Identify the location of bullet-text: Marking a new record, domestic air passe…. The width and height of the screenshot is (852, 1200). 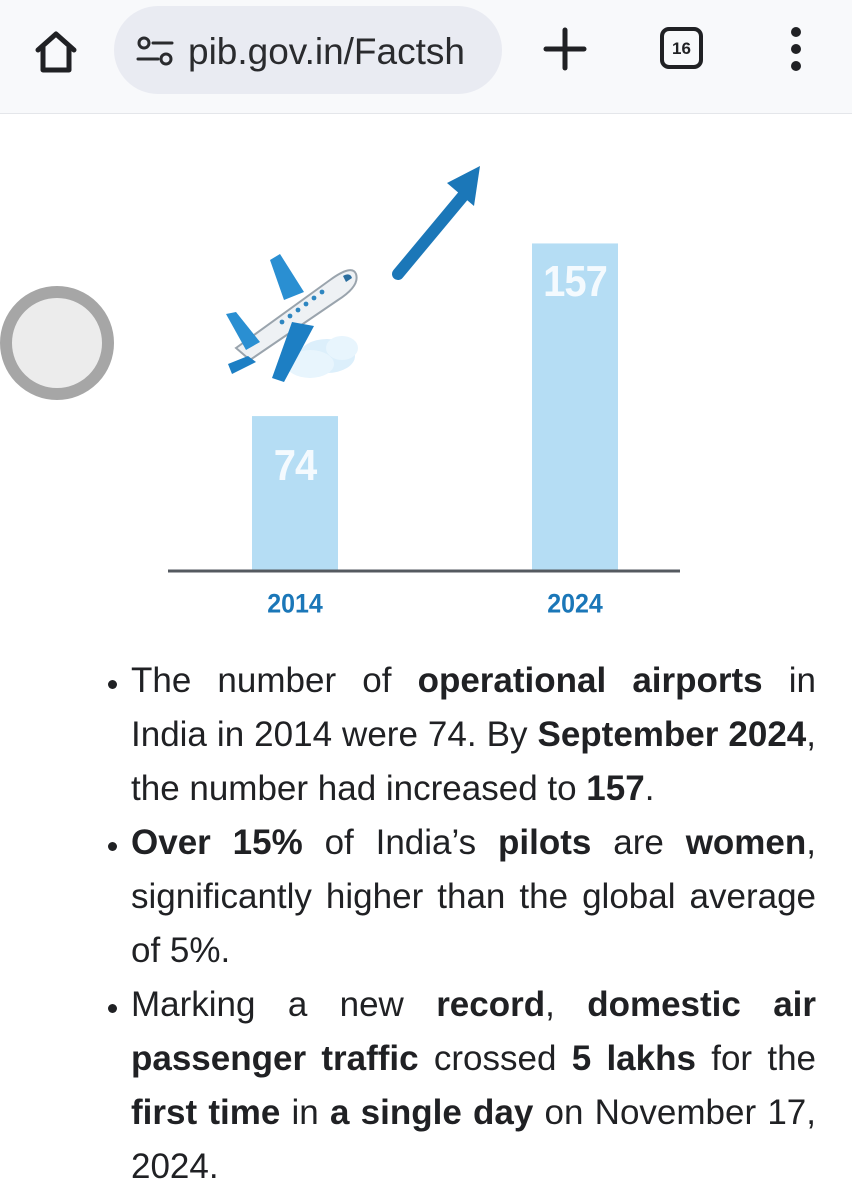
(474, 1085).